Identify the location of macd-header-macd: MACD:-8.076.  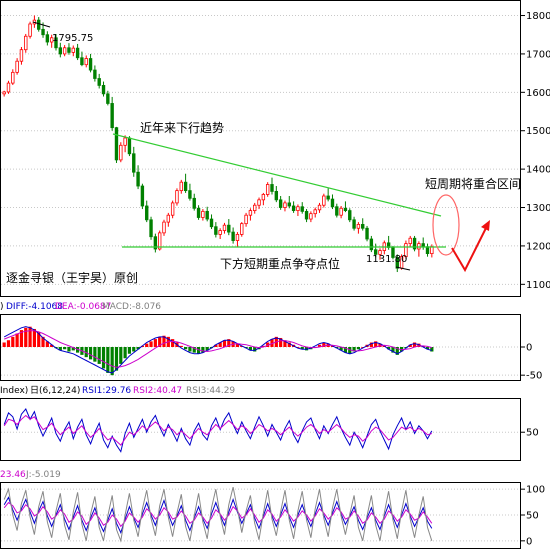
(131, 307).